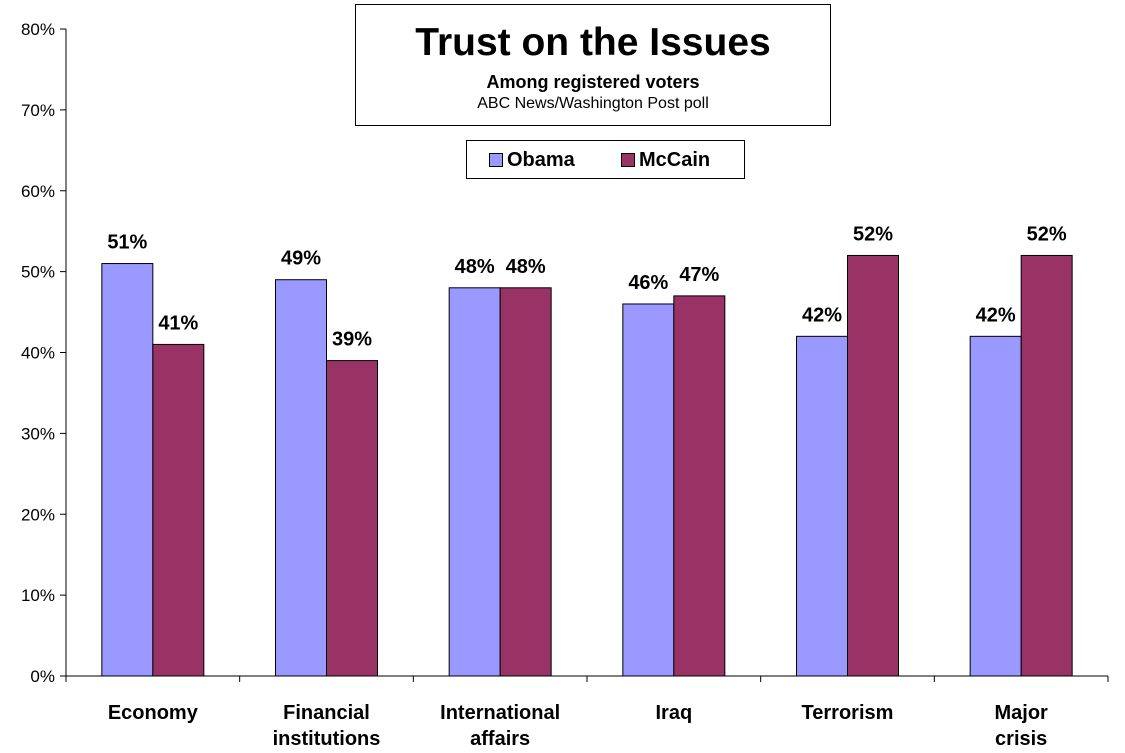 Image resolution: width=1125 pixels, height=753 pixels. What do you see at coordinates (500, 726) in the screenshot?
I see `x-category-label-international-affairs: International affairs` at bounding box center [500, 726].